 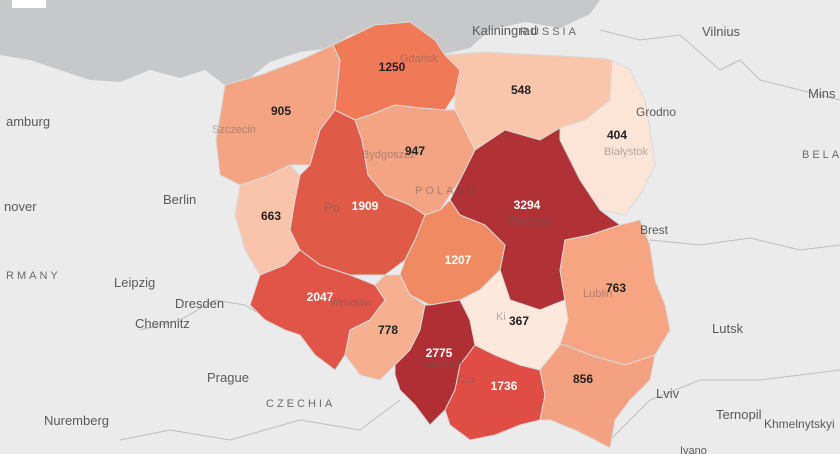 I want to click on city-chemnitz: Chemnitz, so click(x=162, y=323).